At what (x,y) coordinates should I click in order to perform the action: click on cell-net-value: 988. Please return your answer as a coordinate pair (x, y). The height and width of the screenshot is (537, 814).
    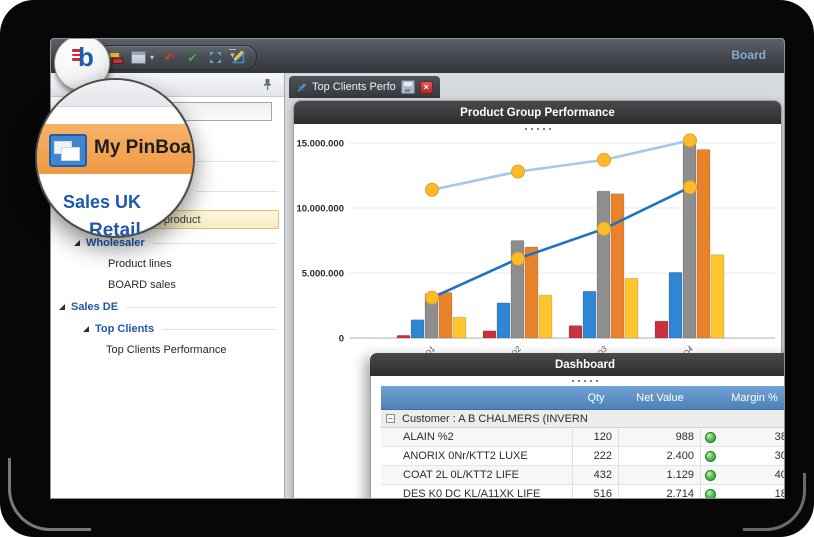
    Looking at the image, I should click on (660, 437).